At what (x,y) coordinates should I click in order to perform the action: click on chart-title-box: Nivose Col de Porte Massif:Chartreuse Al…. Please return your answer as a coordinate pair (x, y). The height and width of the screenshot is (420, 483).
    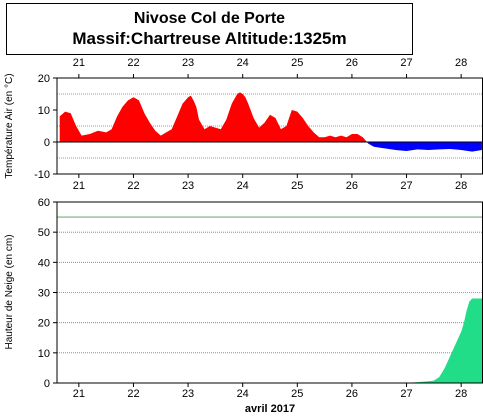
    Looking at the image, I should click on (209, 29).